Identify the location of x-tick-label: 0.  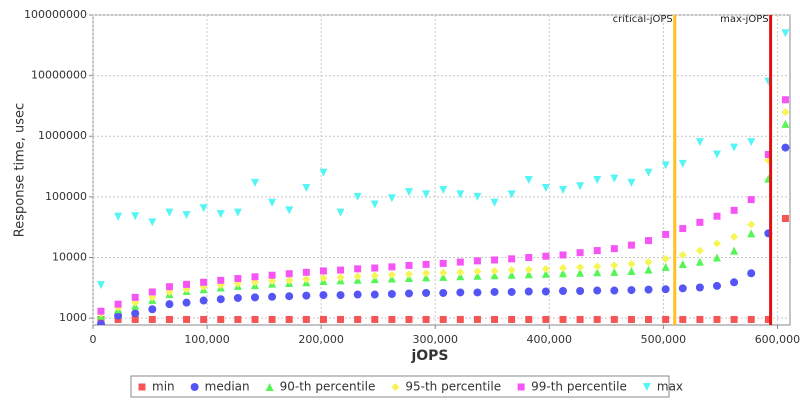
(93, 339).